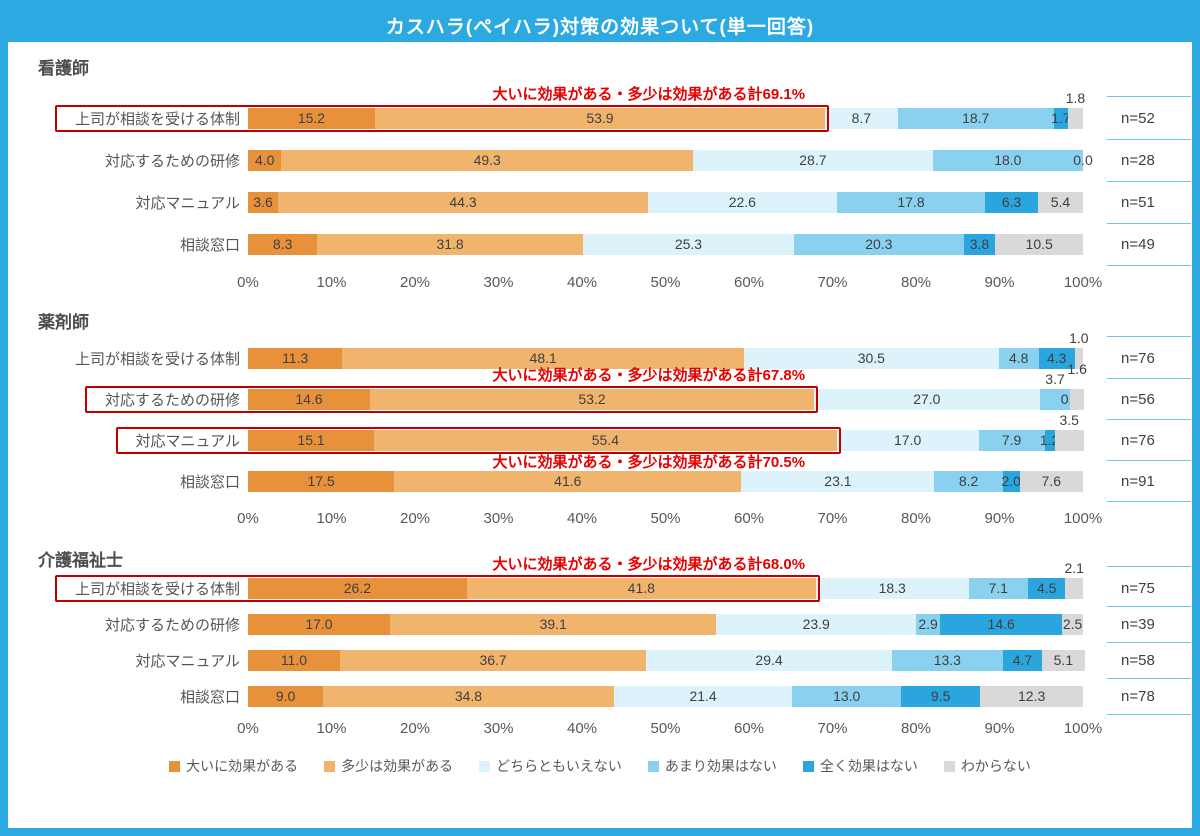 This screenshot has height=836, width=1200. What do you see at coordinates (582, 518) in the screenshot?
I see `x-tick: 40%` at bounding box center [582, 518].